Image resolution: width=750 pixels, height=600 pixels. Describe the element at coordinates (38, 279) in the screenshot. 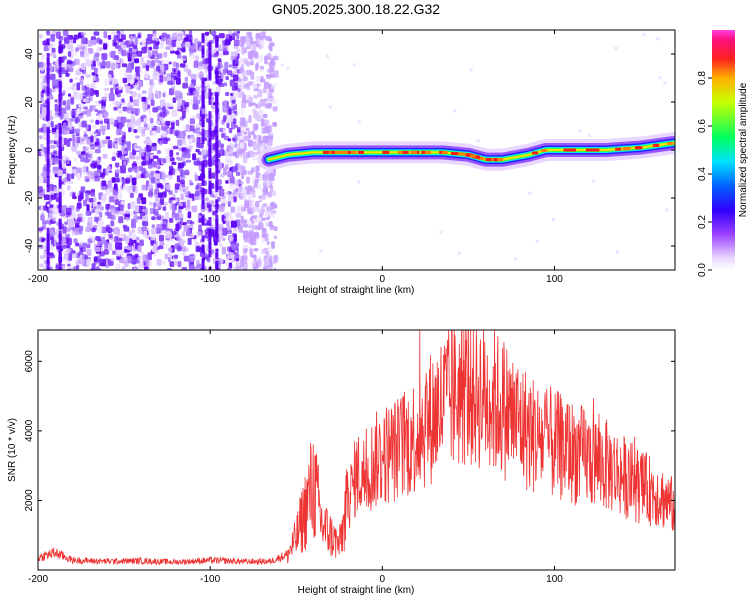

I see `x-tick-label: -200` at that location.